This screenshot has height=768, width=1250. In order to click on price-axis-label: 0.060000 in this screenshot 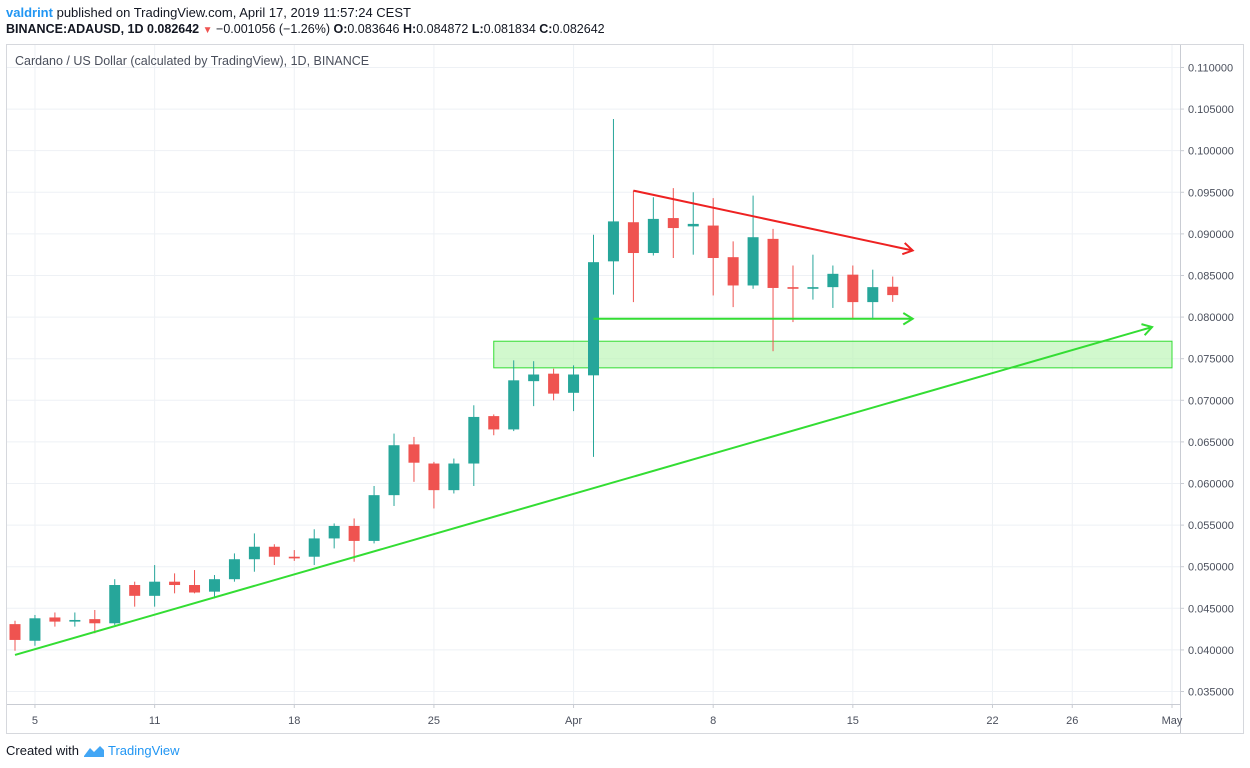, I will do `click(1211, 485)`.